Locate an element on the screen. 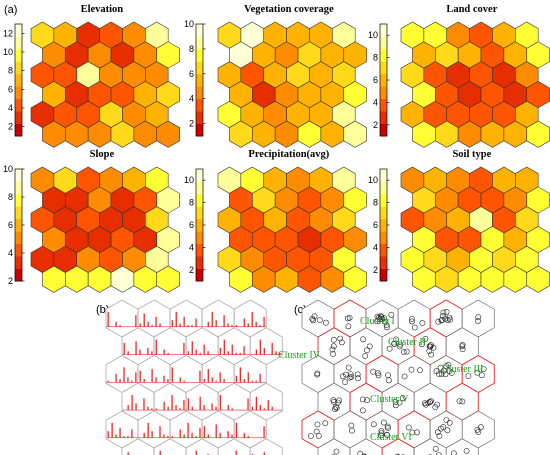  colorbar-tick-label: 2 is located at coordinates (375, 270).